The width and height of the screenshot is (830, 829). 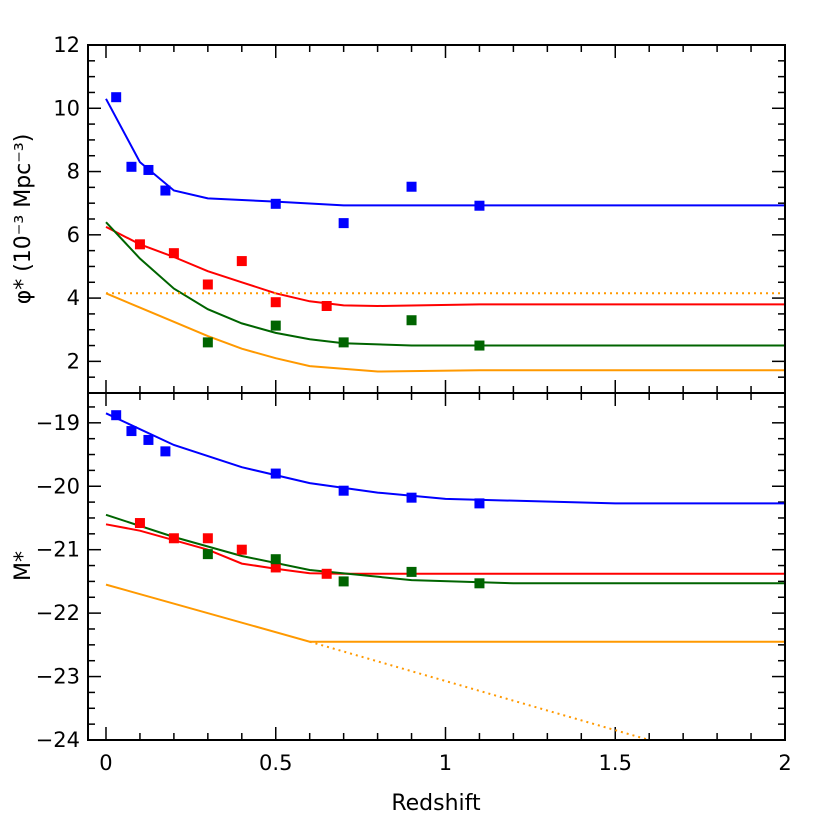 What do you see at coordinates (58, 550) in the screenshot?
I see `y-tick-label: −21` at bounding box center [58, 550].